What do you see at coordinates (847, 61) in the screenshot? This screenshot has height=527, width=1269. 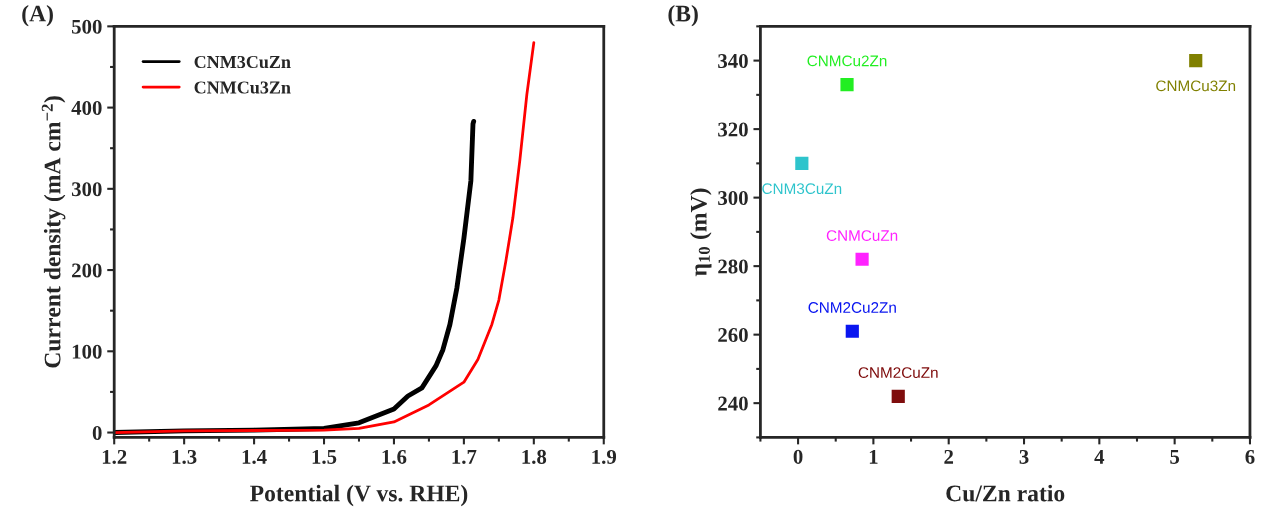 I see `series-label: CNMCu2Zn` at bounding box center [847, 61].